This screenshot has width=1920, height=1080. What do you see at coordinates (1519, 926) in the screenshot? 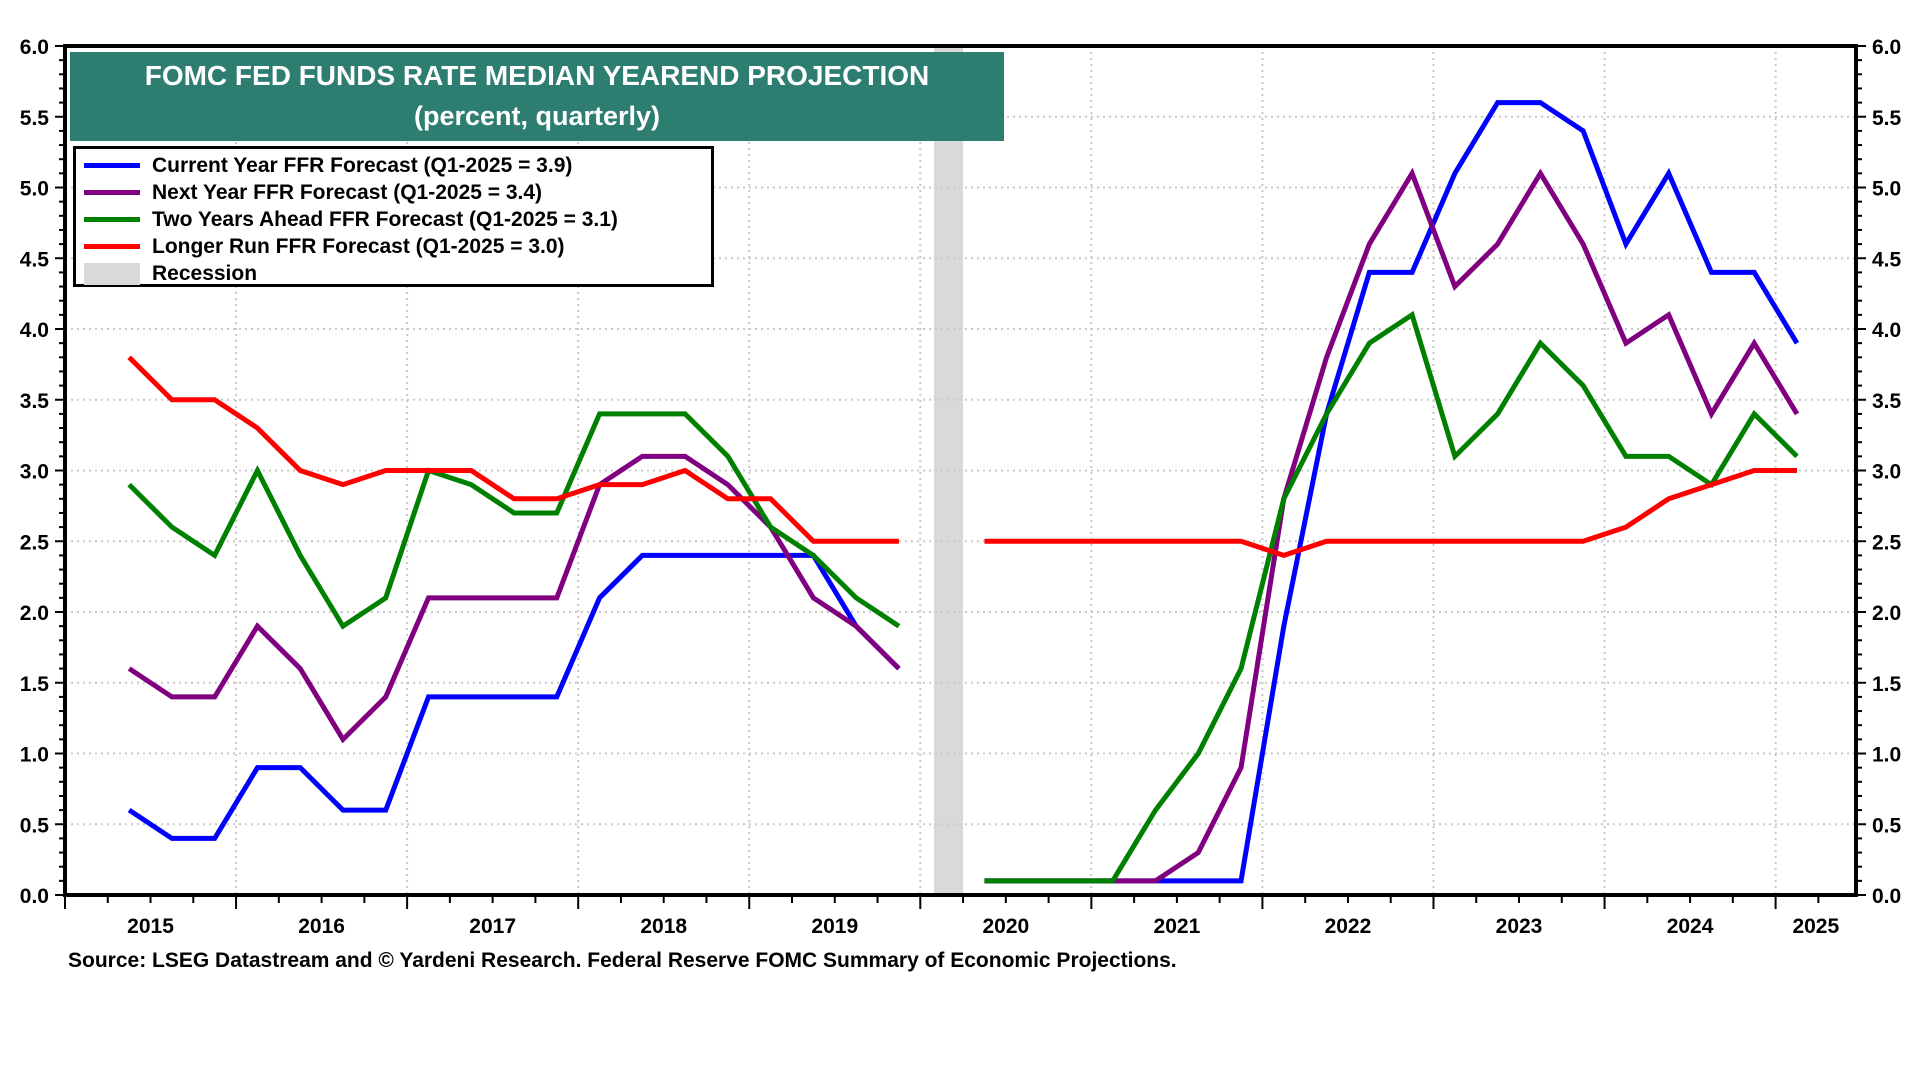
I see `x-tick-label: 2023` at bounding box center [1519, 926].